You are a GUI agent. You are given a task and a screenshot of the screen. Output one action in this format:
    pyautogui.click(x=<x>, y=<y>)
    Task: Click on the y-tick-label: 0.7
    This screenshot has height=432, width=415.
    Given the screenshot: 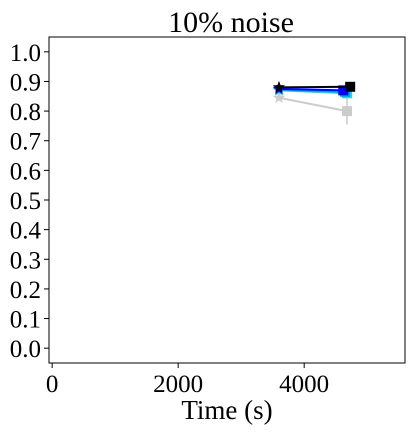 What is the action you would take?
    pyautogui.click(x=25, y=142)
    